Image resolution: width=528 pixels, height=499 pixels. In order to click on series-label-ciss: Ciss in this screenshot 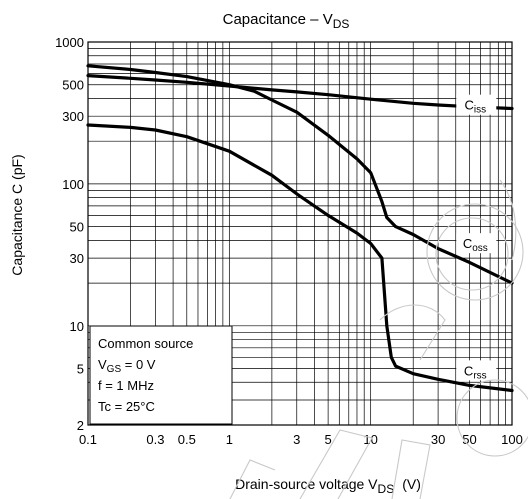, I will do `click(475, 107)`.